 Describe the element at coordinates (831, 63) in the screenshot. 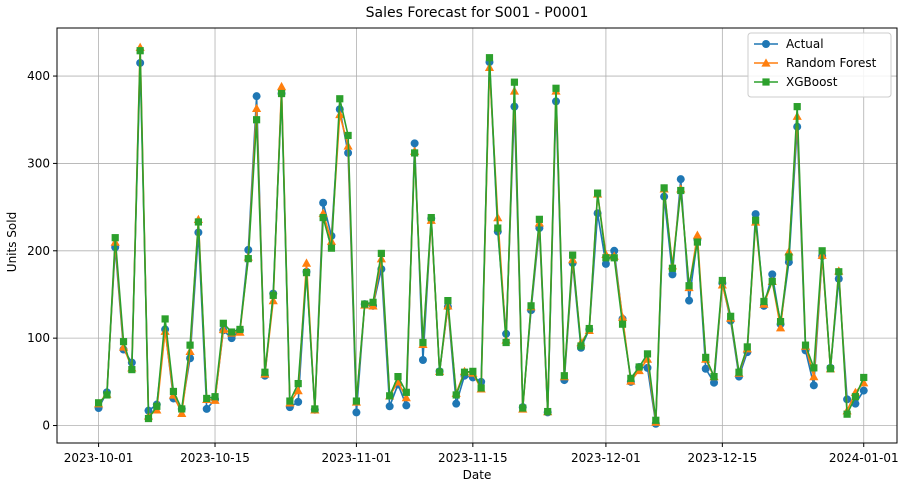

I see `legend-label-random-forest: Random Forest` at that location.